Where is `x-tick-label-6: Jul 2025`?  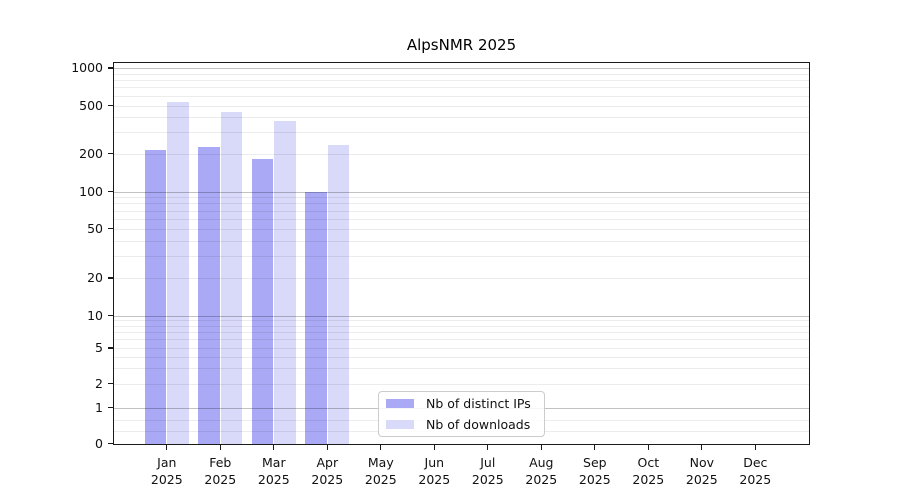 x-tick-label-6: Jul 2025 is located at coordinates (487, 471).